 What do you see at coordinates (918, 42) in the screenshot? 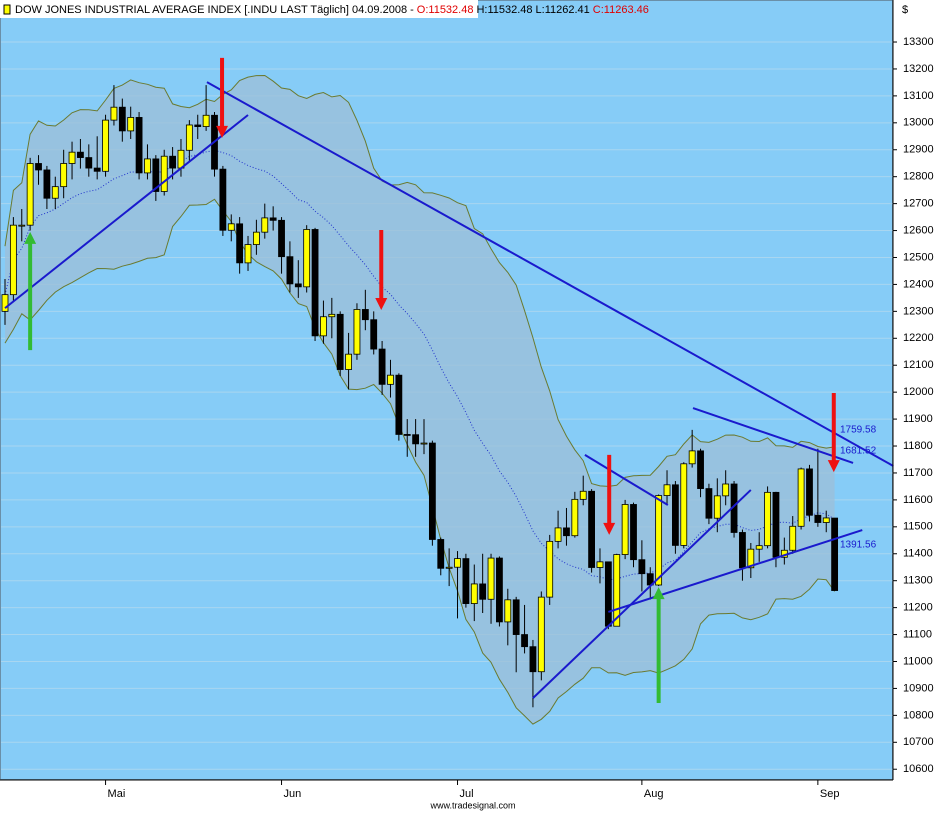
I see `y-tick-label: 13300` at bounding box center [918, 42].